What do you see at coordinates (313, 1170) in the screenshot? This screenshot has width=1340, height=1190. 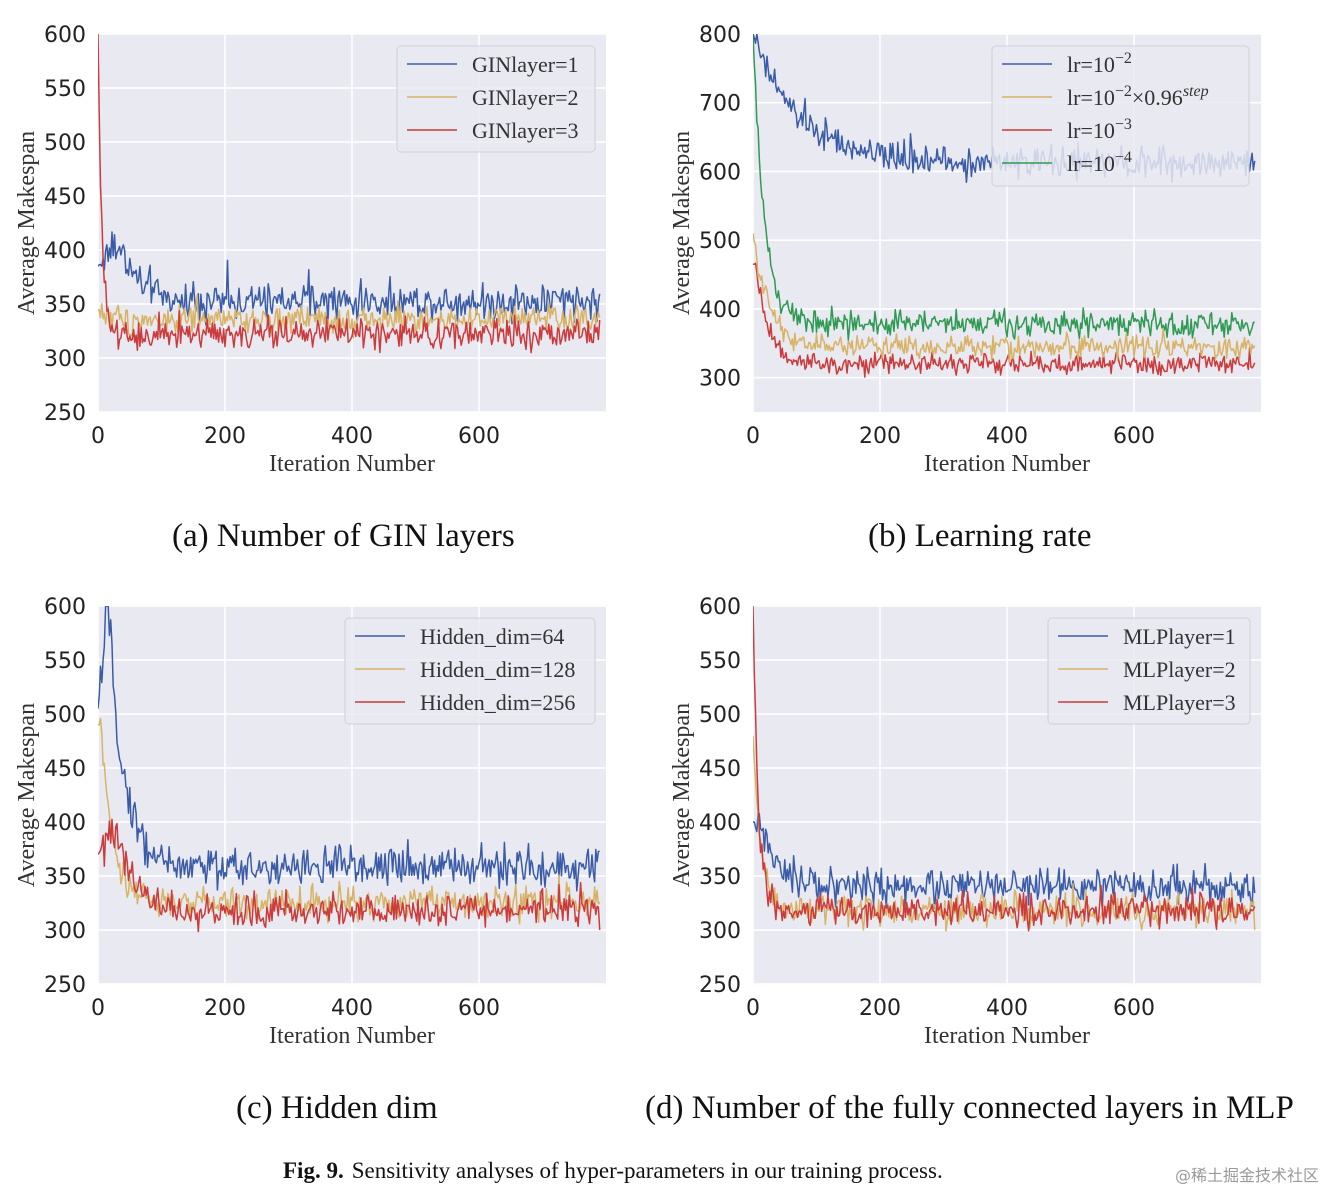 I see `figure-caption-label: Fig. 9.` at bounding box center [313, 1170].